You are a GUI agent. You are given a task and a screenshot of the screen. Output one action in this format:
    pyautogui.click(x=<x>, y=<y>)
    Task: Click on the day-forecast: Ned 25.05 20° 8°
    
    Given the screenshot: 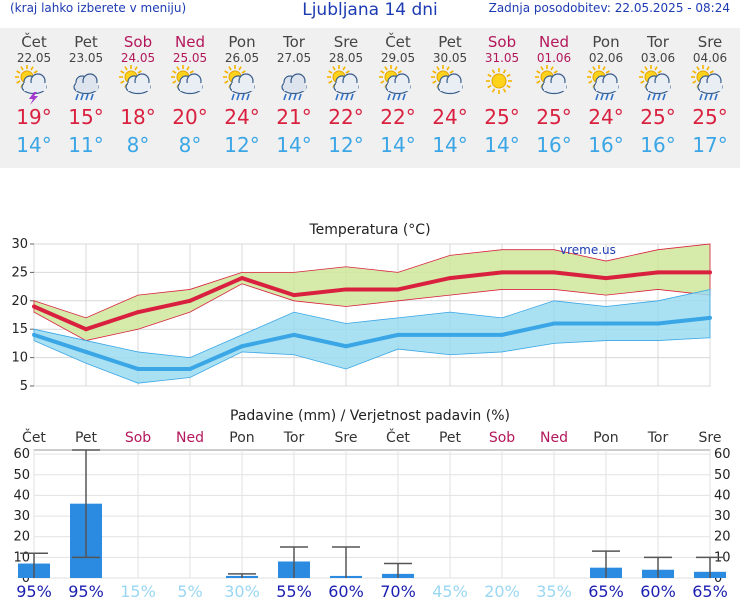 What is the action you would take?
    pyautogui.click(x=190, y=93)
    